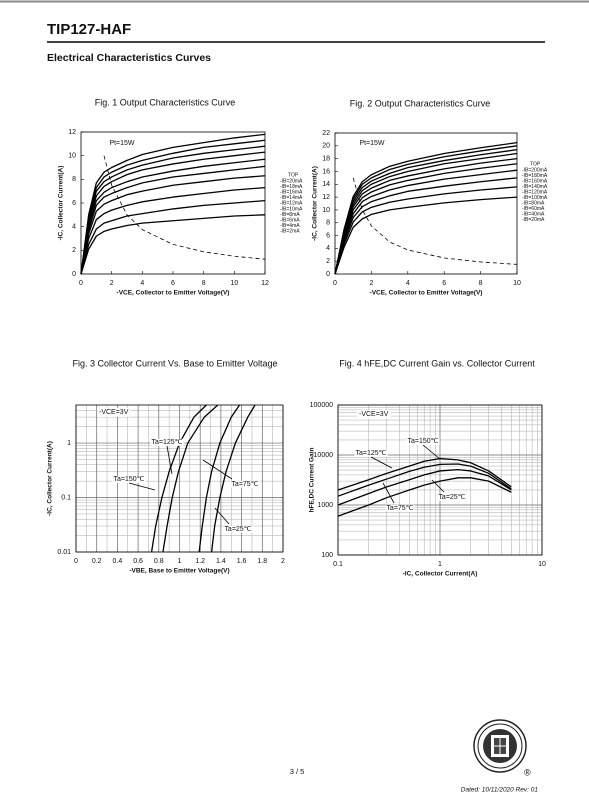  What do you see at coordinates (290, 226) in the screenshot?
I see `legend-entry: -IB=4mA` at bounding box center [290, 226].